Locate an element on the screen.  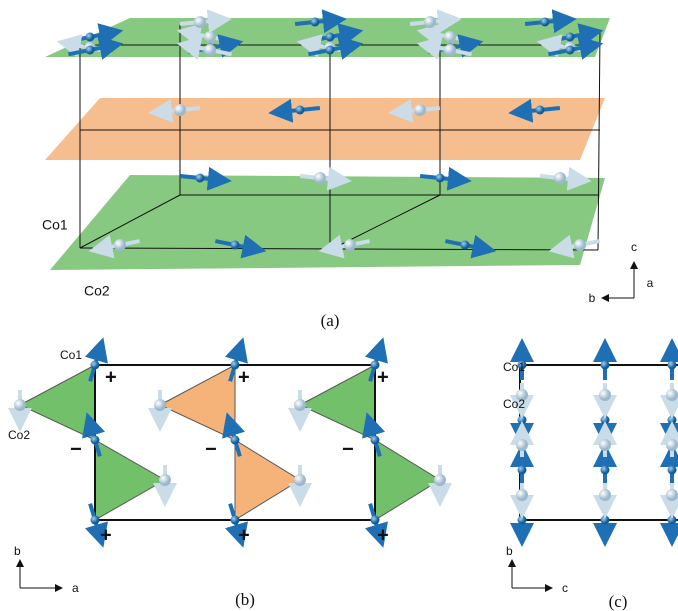
cell is located at coordinates (598, 442).